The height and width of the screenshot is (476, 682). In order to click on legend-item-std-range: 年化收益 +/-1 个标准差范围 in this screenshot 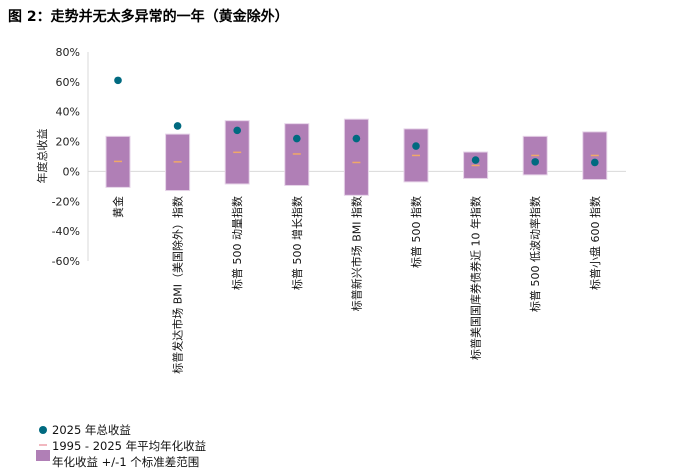, I will do `click(117, 460)`.